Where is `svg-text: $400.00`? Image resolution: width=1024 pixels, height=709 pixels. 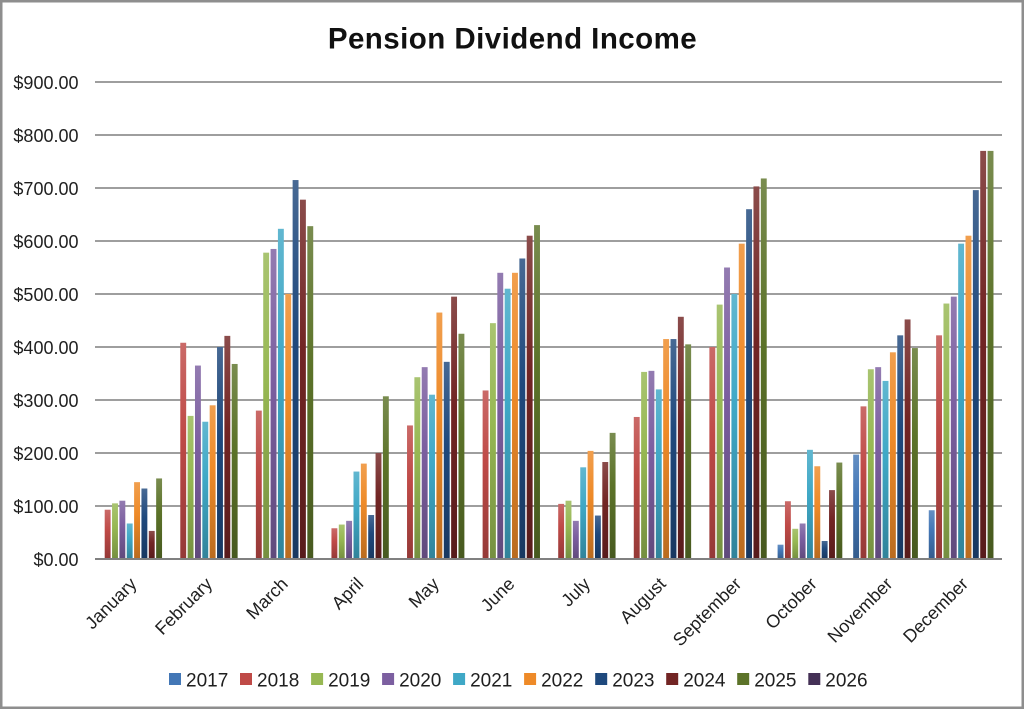 svg-text: $400.00 is located at coordinates (45, 348).